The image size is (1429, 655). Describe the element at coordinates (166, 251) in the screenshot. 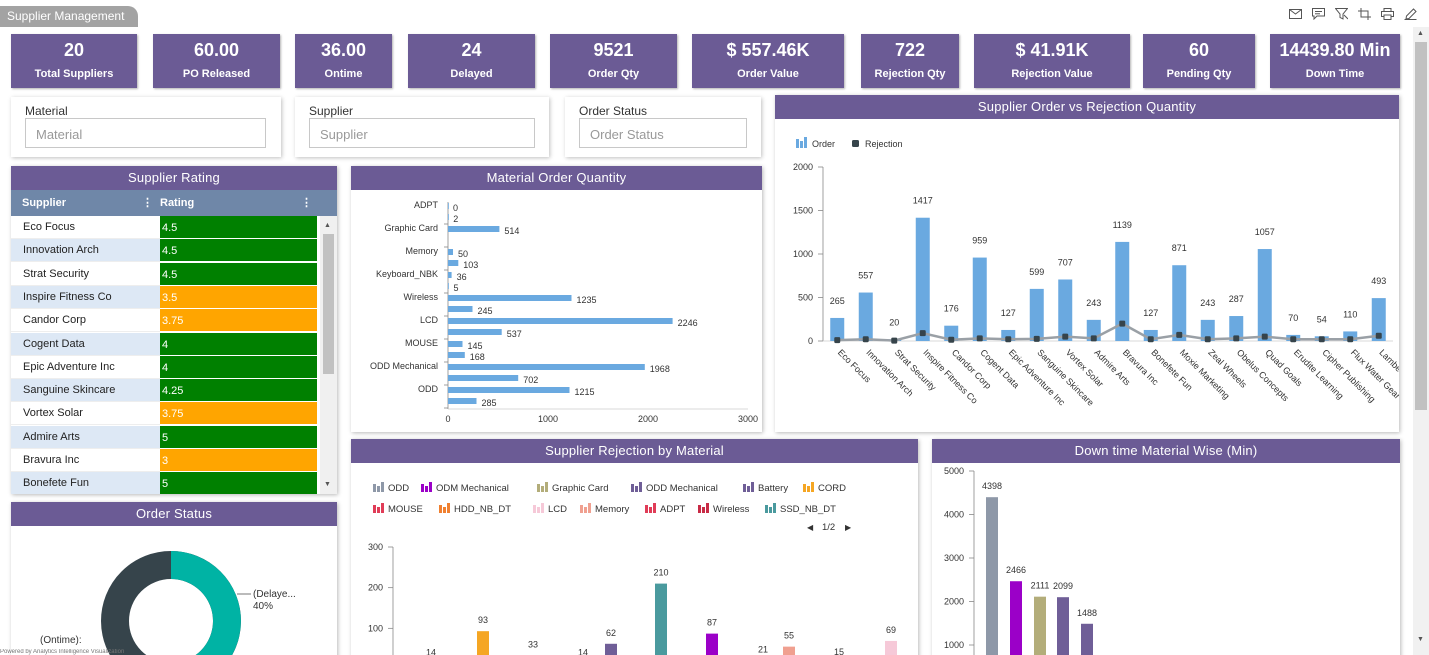

I see `table-row: Innovation Arch 4.5` at that location.